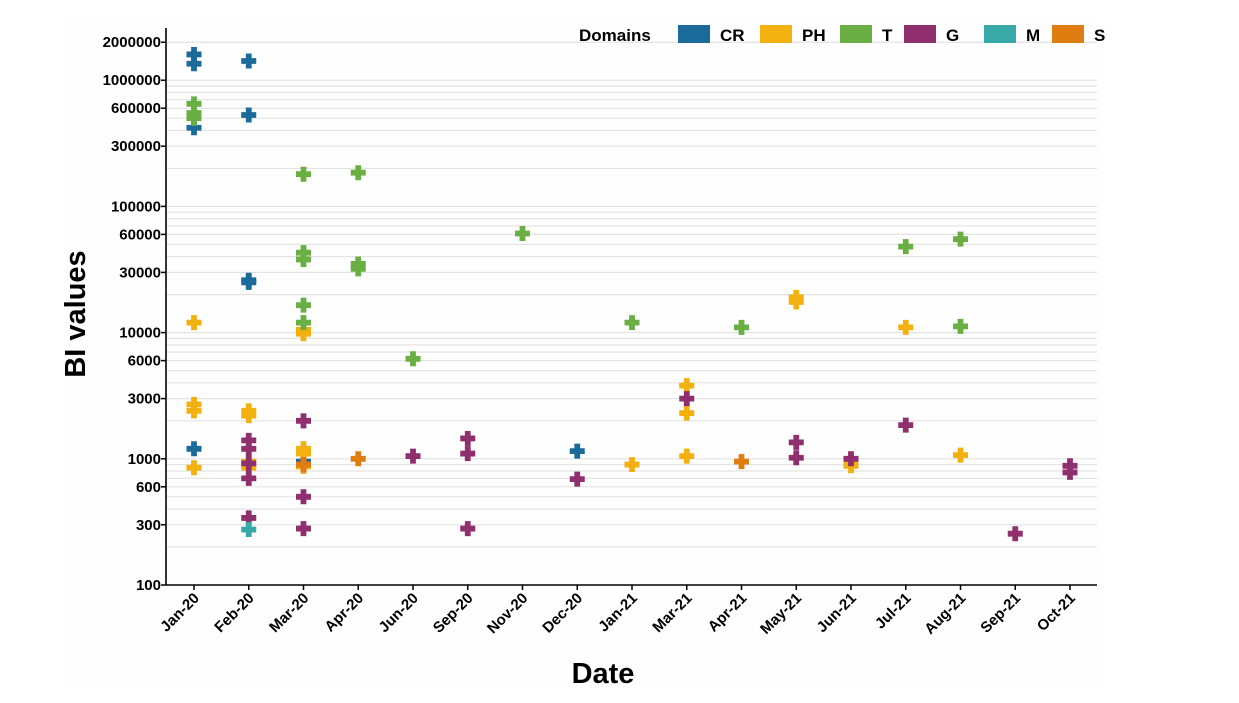  What do you see at coordinates (140, 234) in the screenshot?
I see `y-tick-label: 60000` at bounding box center [140, 234].